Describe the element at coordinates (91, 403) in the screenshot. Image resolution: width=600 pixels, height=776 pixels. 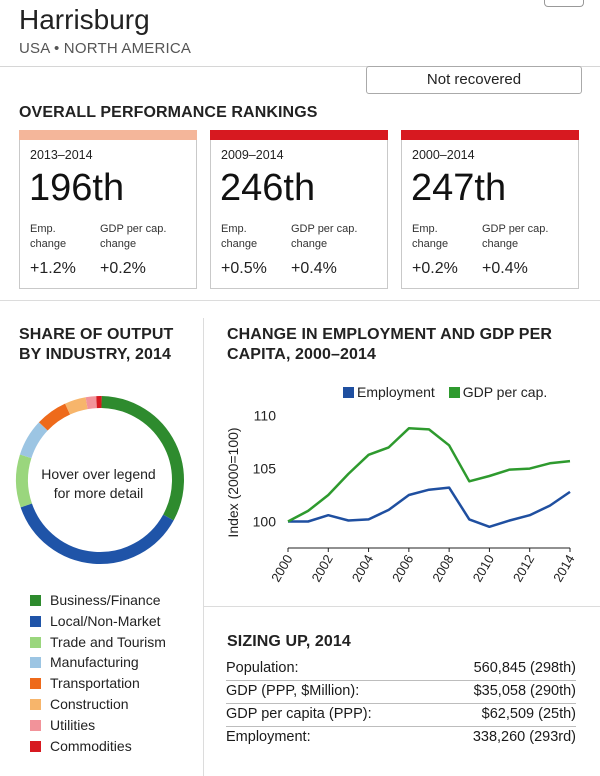
I see `donut-slice-utilities` at that location.